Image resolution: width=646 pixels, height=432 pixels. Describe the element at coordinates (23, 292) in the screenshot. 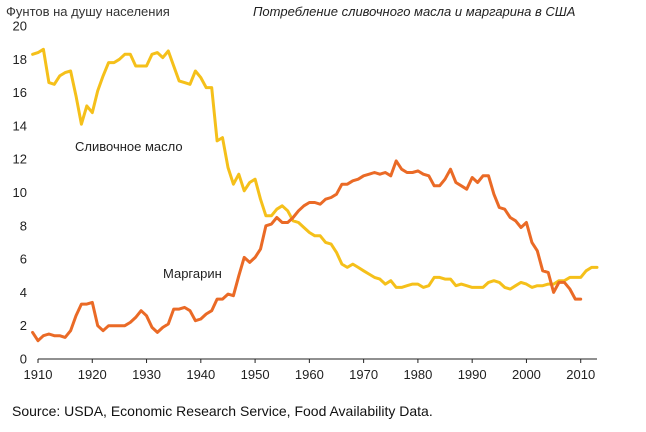

I see `y-tick-label: 4` at that location.